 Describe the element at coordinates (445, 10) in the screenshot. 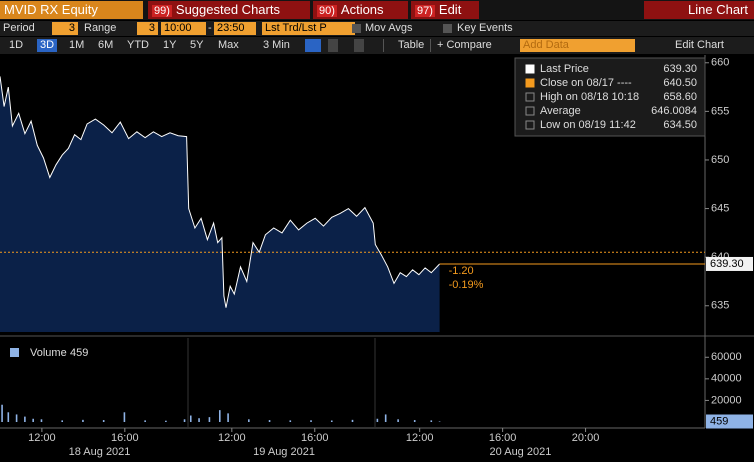

I see `menu-item: 97) Edit` at that location.